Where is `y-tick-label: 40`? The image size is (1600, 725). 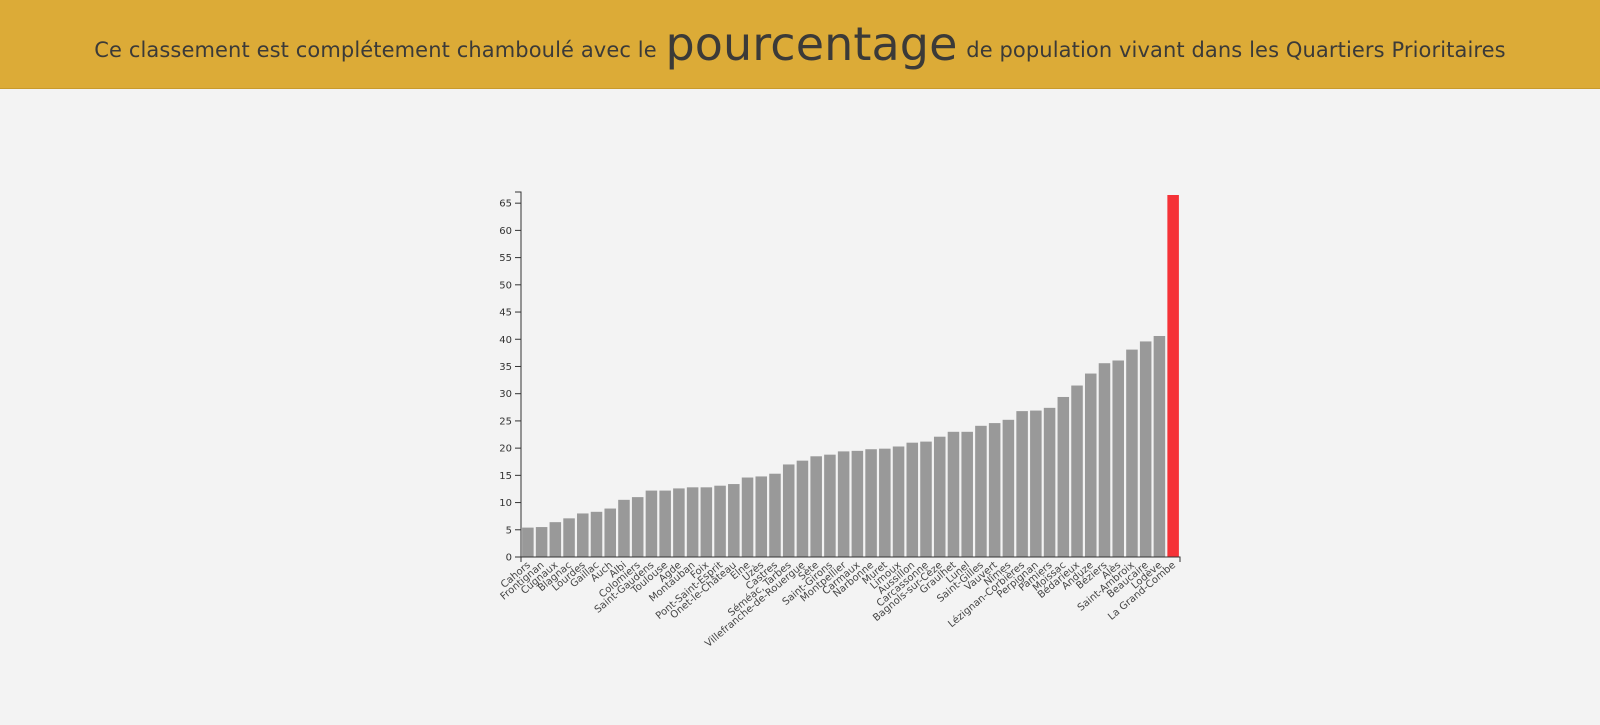
y-tick-label: 40 is located at coordinates (505, 340).